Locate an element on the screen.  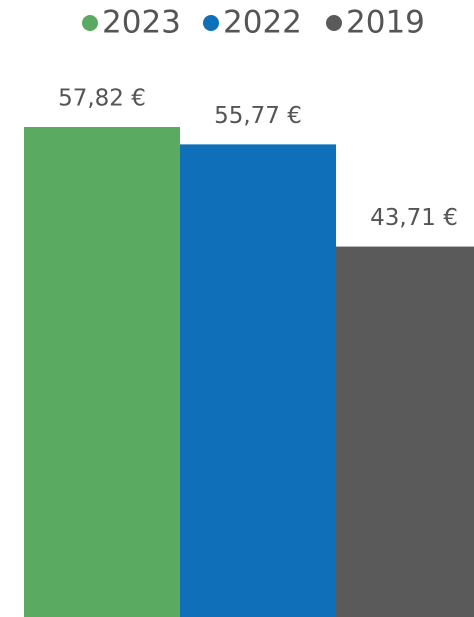
legend-text: 2019 is located at coordinates (385, 23).